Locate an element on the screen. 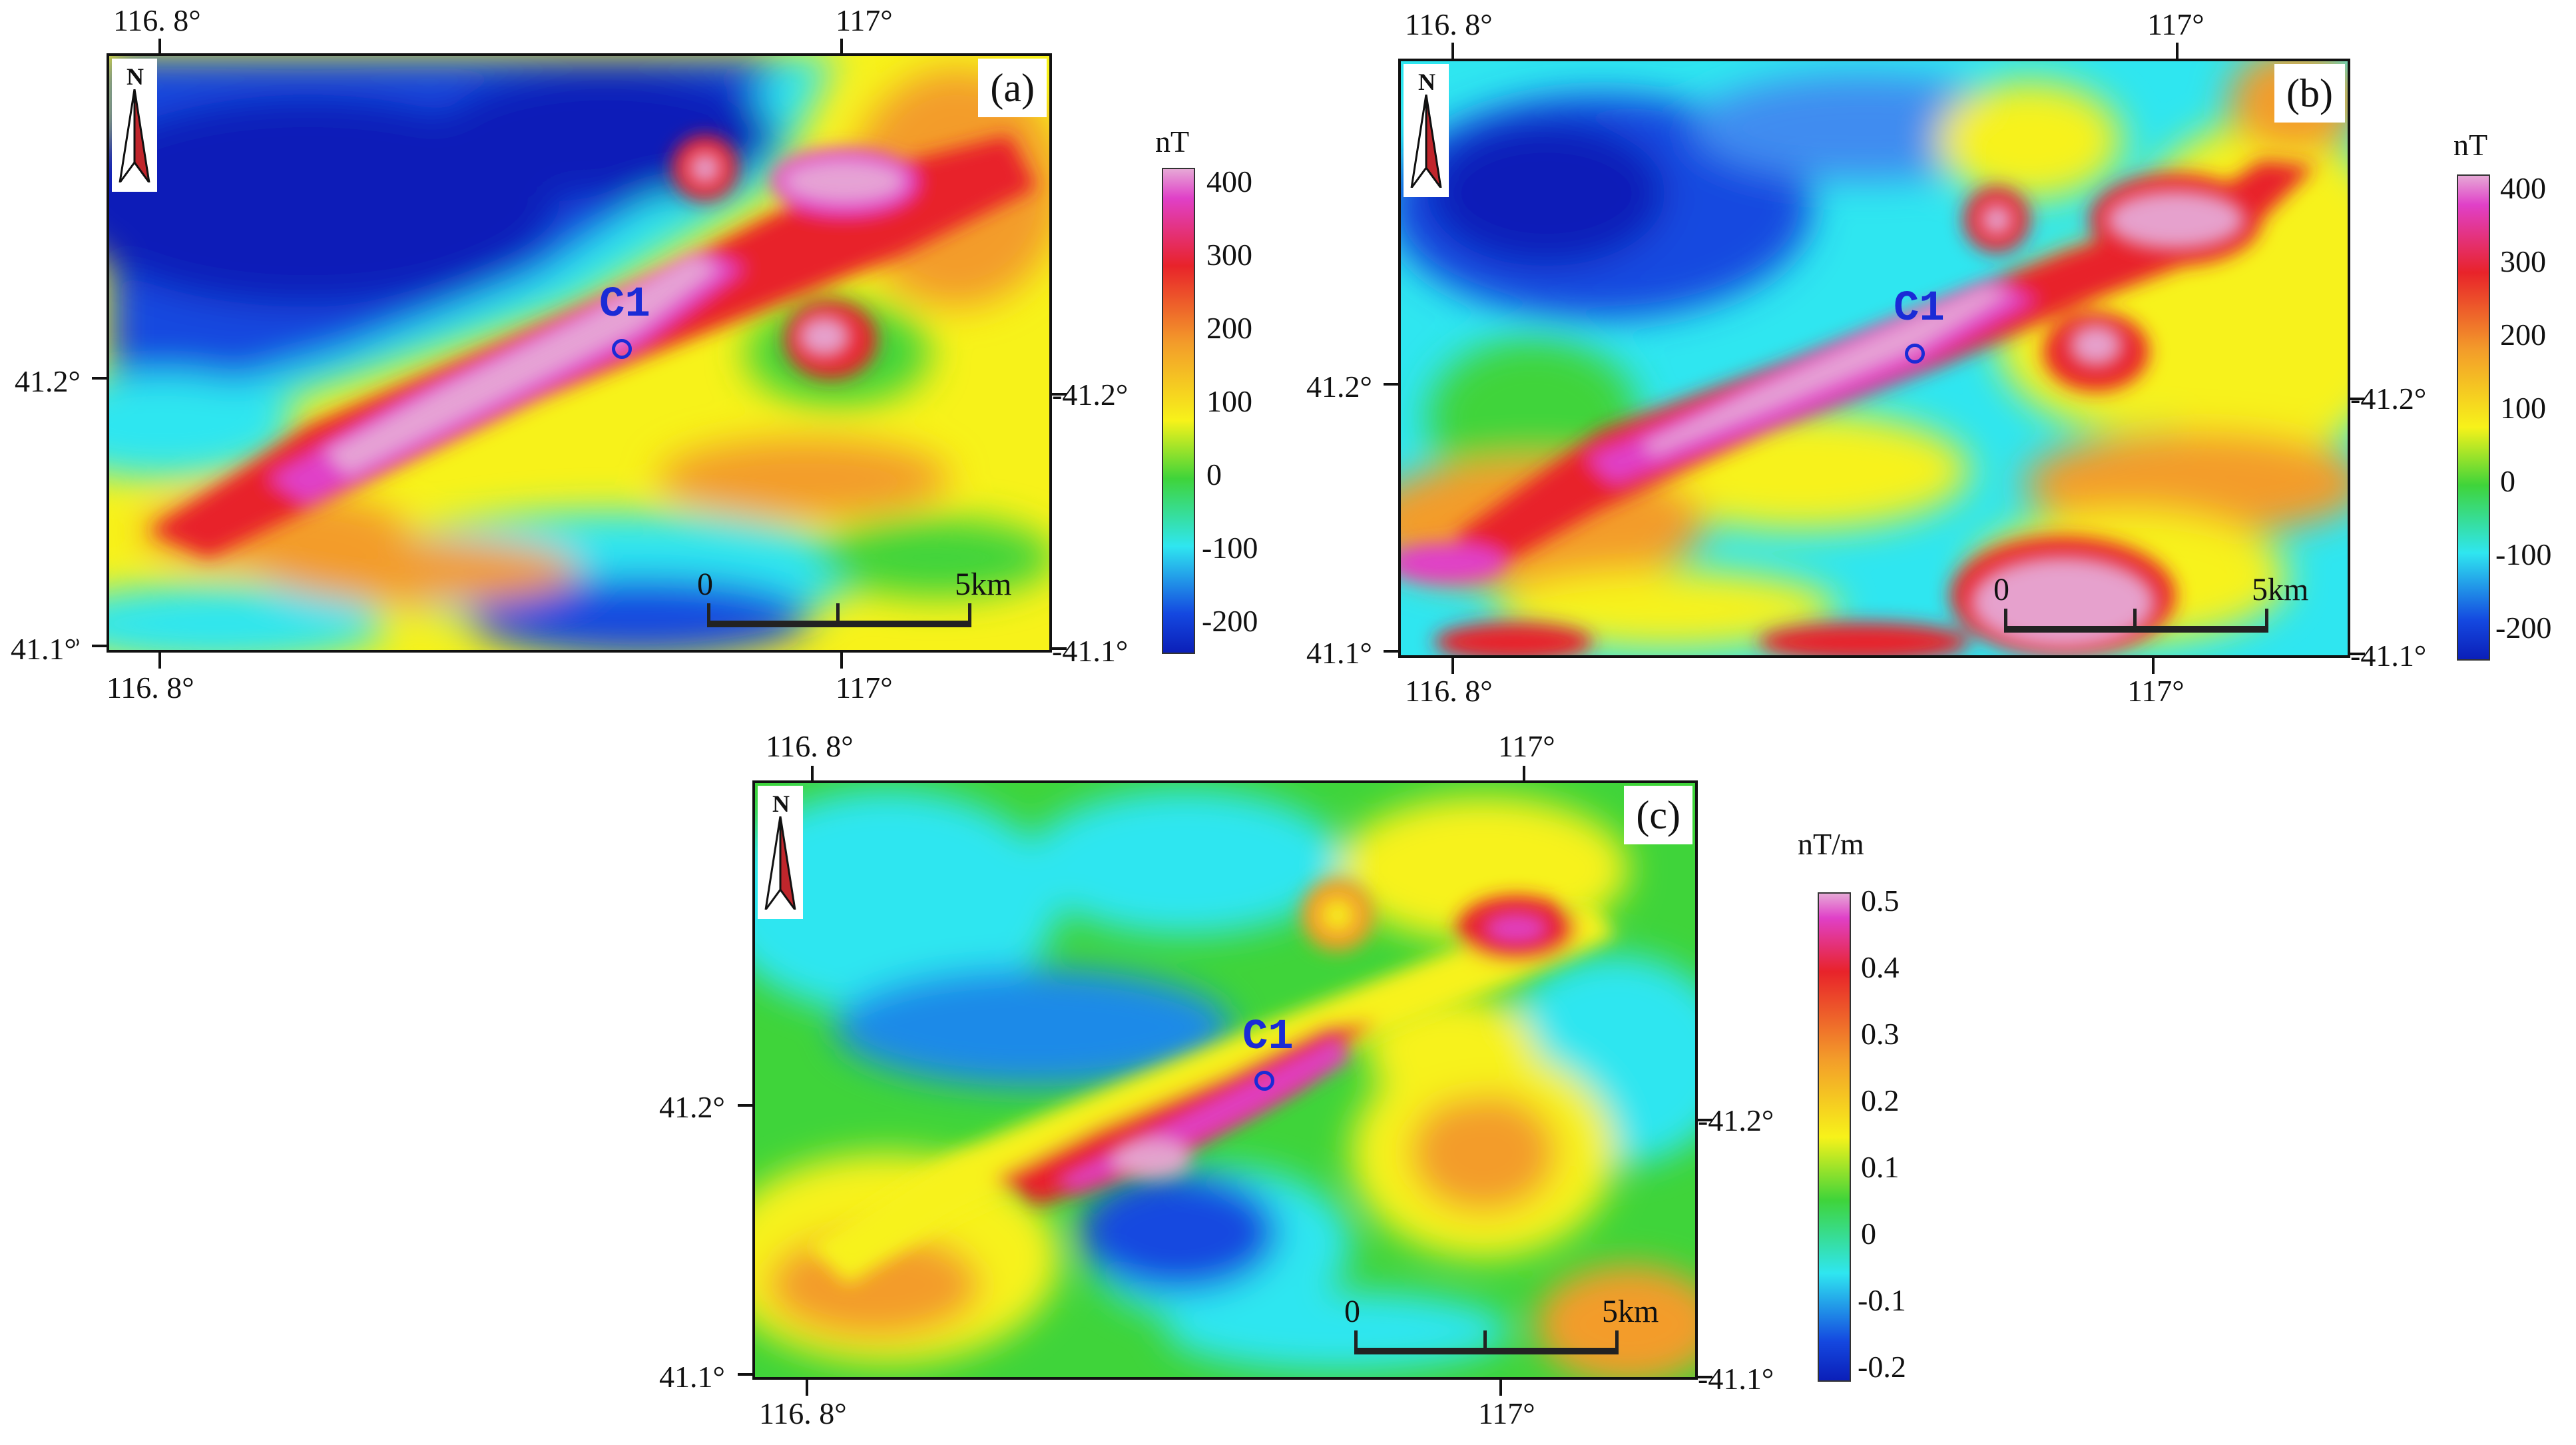 This screenshot has width=2576, height=1445. colorbar-b is located at coordinates (2474, 417).